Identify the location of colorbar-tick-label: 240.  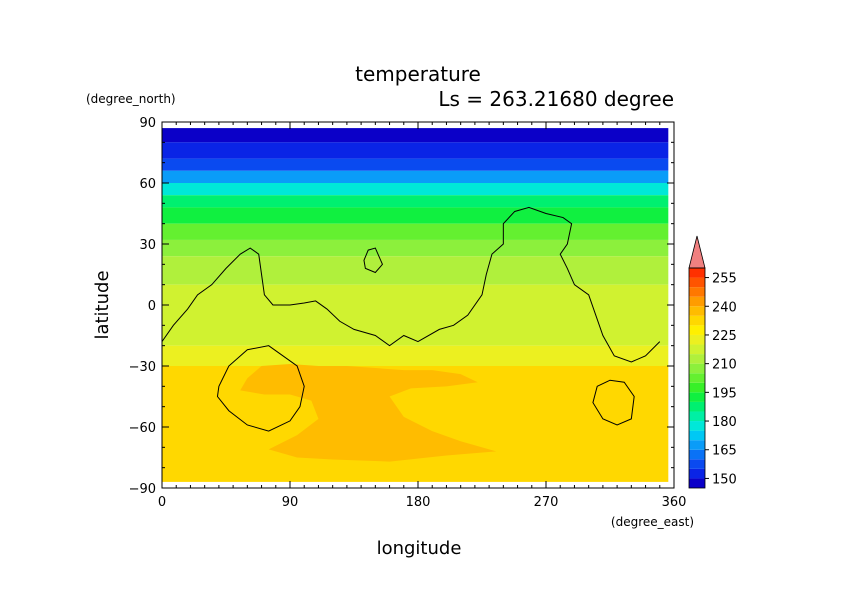
(724, 307).